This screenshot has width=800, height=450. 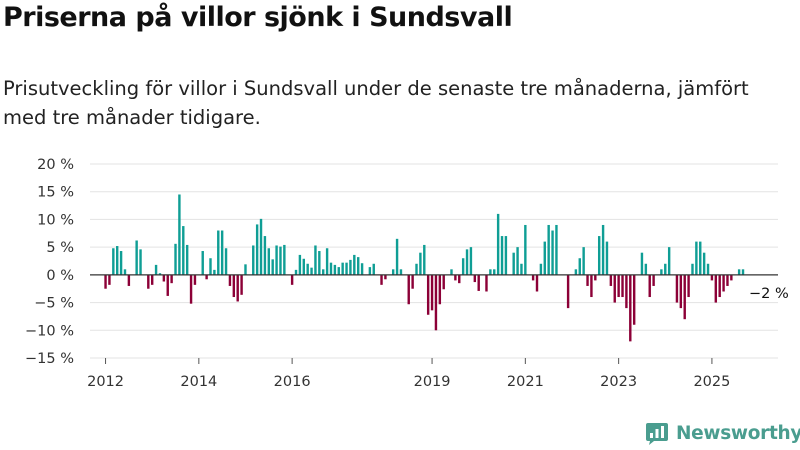 I want to click on x-tick-label: 2019, so click(x=432, y=382).